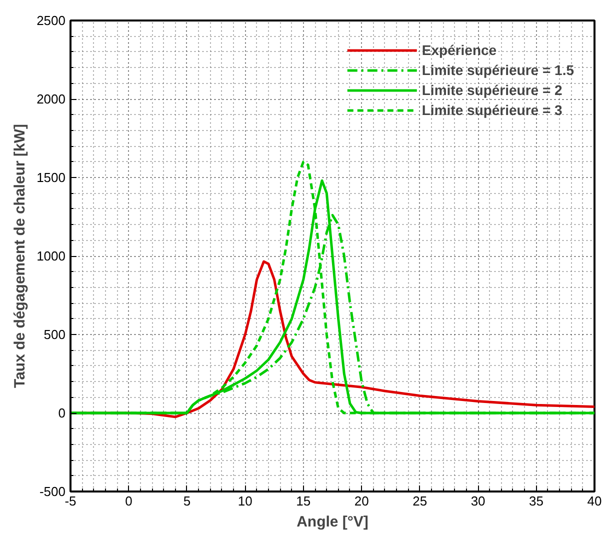  What do you see at coordinates (361, 501) in the screenshot?
I see `x-tick-label: 20` at bounding box center [361, 501].